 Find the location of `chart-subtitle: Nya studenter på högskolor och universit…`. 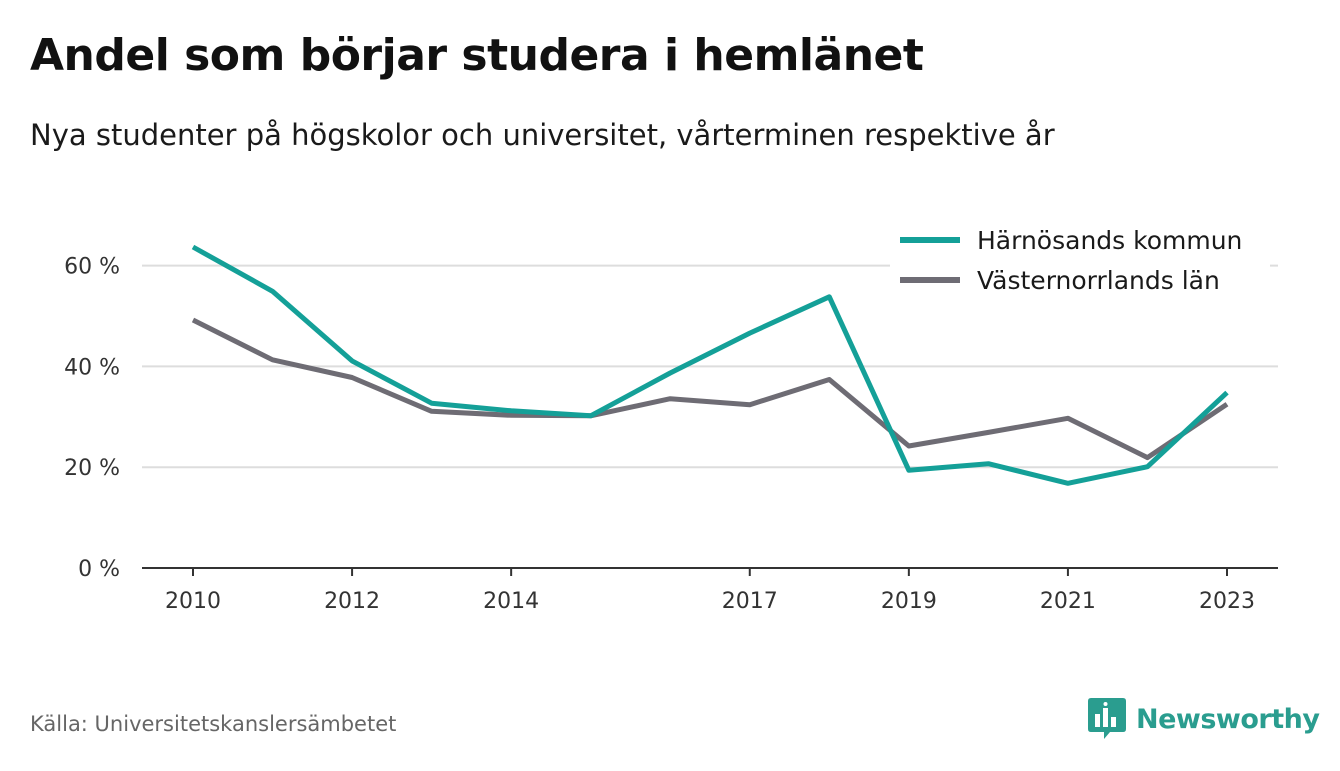

chart-subtitle: Nya studenter på högskolor och universit… is located at coordinates (542, 135).